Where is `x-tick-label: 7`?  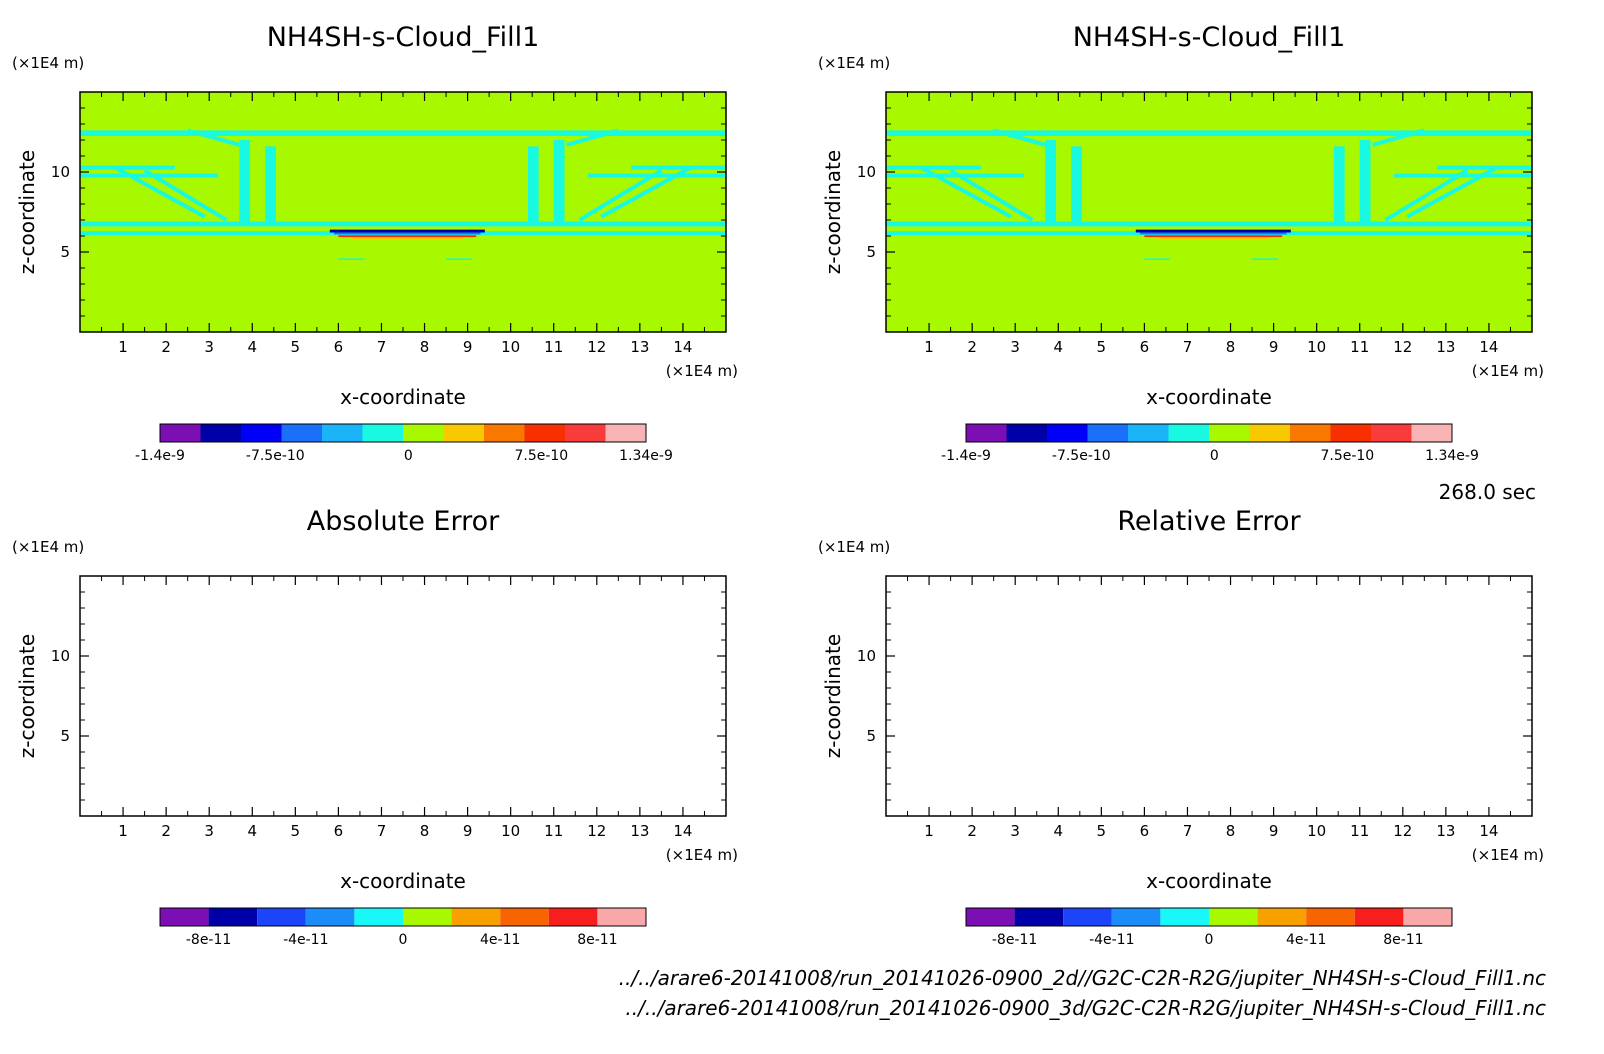 x-tick-label: 7 is located at coordinates (1188, 831).